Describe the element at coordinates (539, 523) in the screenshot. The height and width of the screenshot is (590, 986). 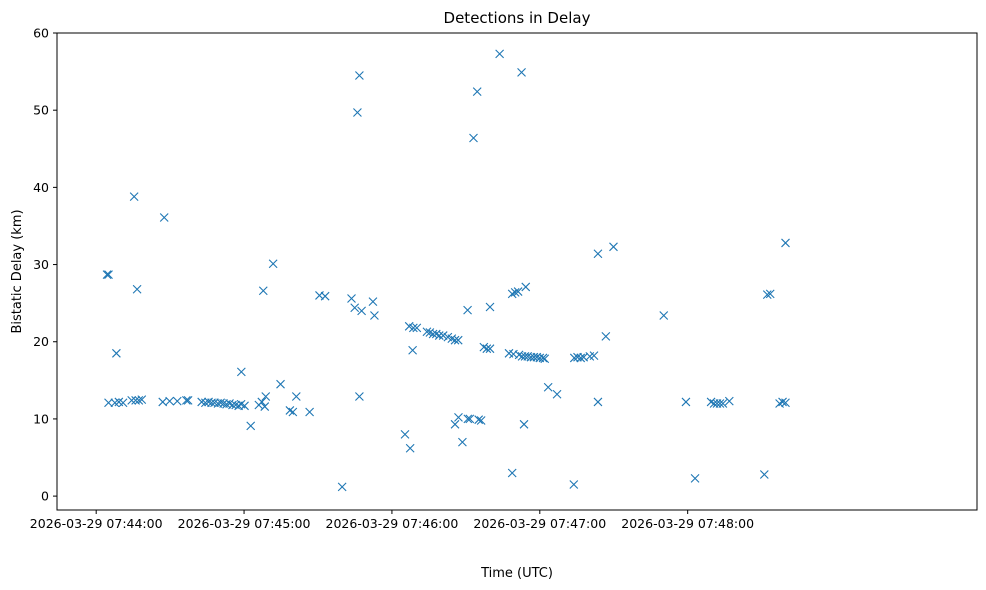
I see `x-tick-label: 2026-03-29 07:47:00` at that location.